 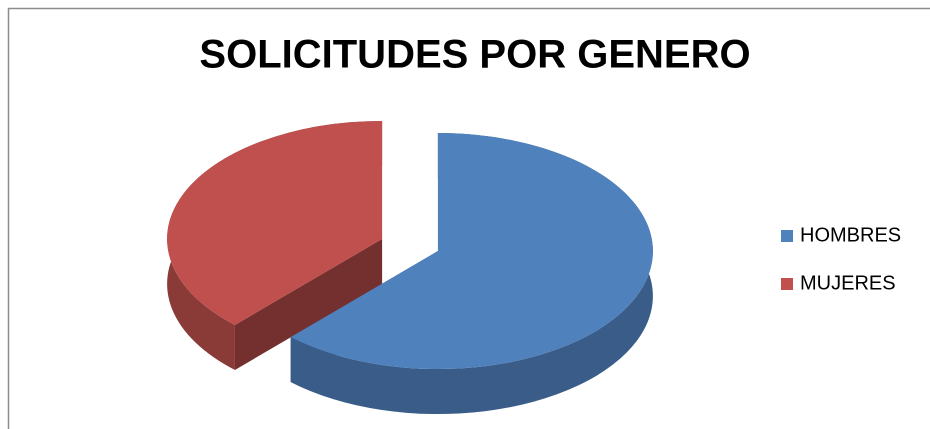 What do you see at coordinates (474, 55) in the screenshot?
I see `chart-title: SOLICITUDES POR GENERO` at bounding box center [474, 55].